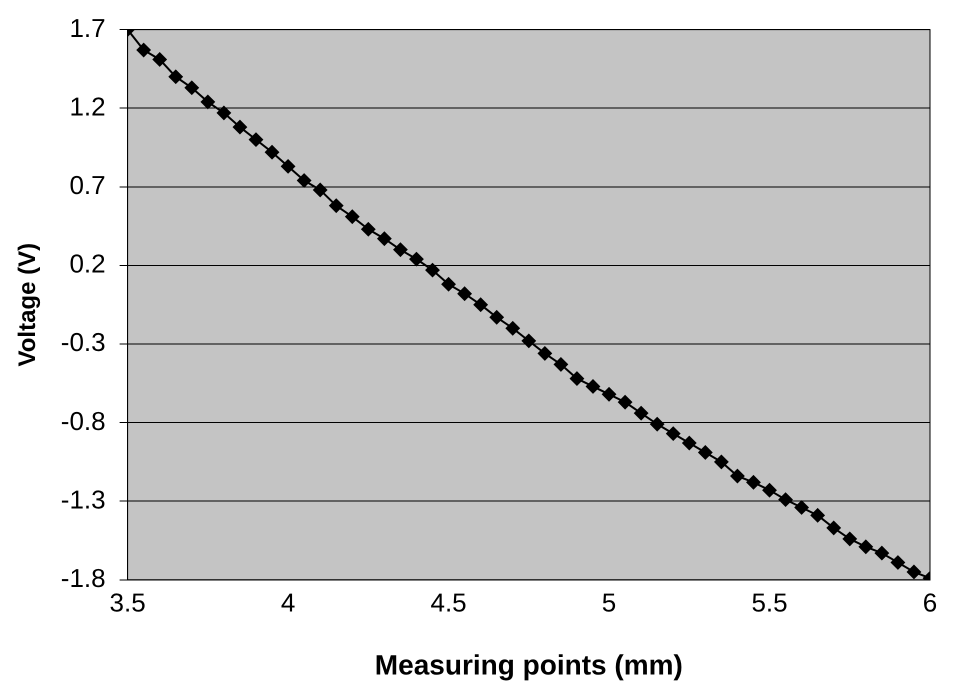 This screenshot has height=693, width=960. What do you see at coordinates (930, 603) in the screenshot?
I see `x-tick-label: 6` at bounding box center [930, 603].